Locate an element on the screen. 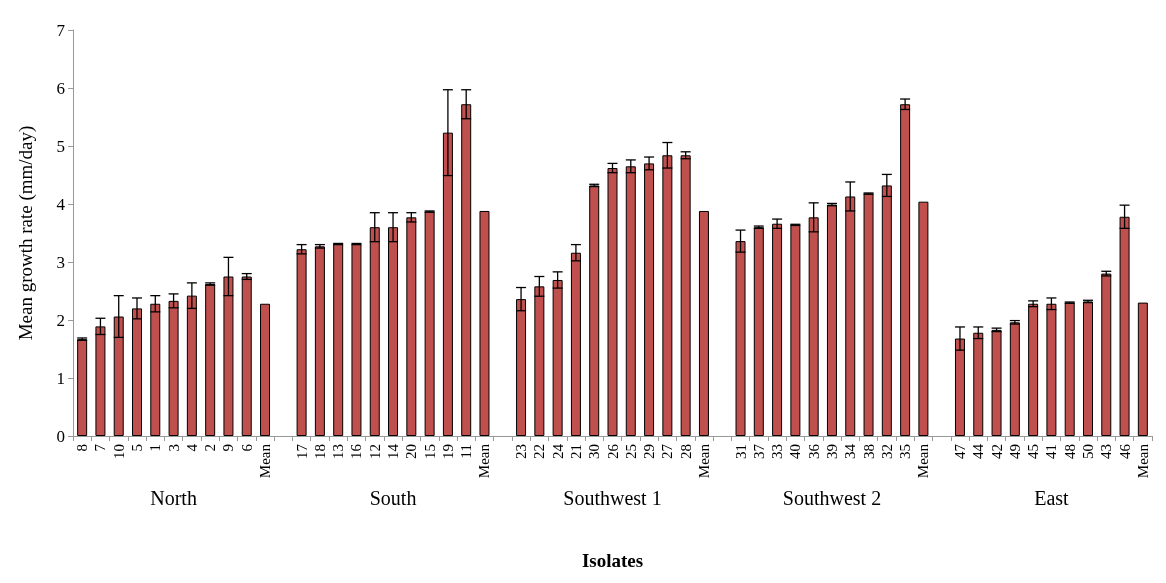 Image resolution: width=1166 pixels, height=583 pixels. x-tick-label: 35 is located at coordinates (905, 451).